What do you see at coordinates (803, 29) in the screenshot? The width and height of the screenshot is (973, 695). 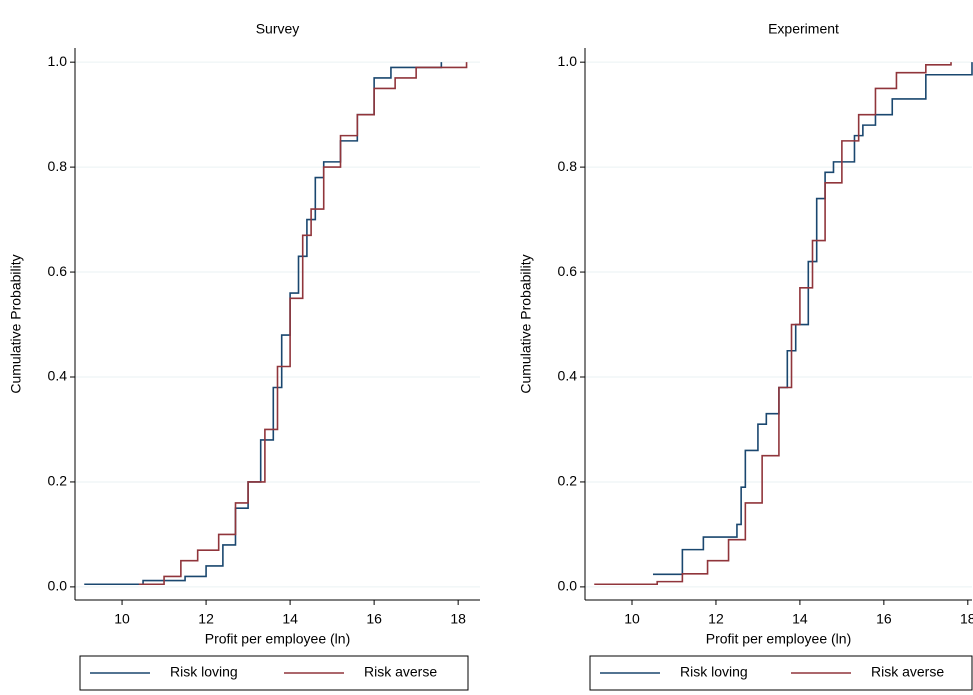 I see `chart-title: Experiment` at bounding box center [803, 29].